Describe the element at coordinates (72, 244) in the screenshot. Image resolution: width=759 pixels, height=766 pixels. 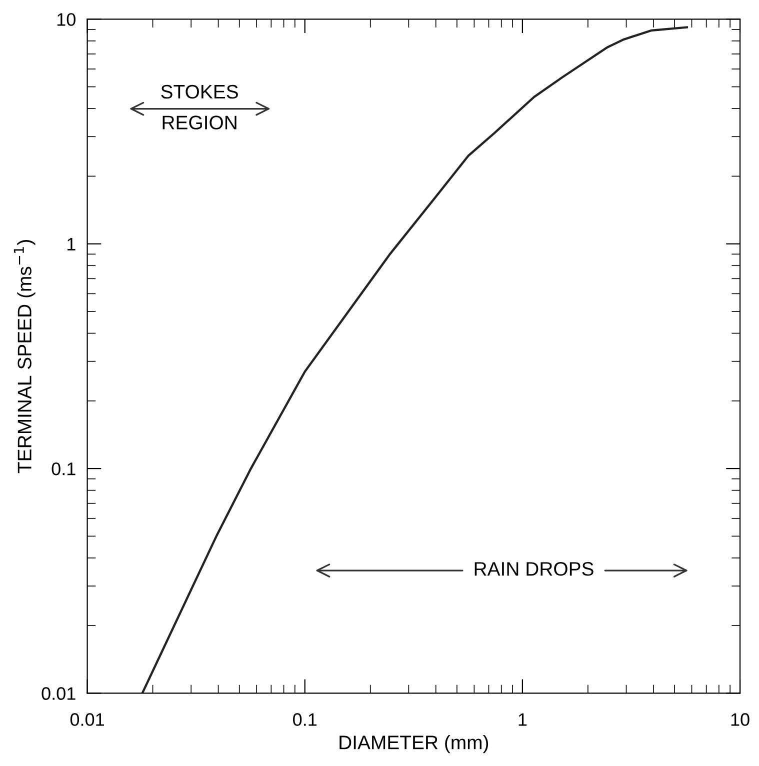
I see `y-tick-label: 1` at that location.